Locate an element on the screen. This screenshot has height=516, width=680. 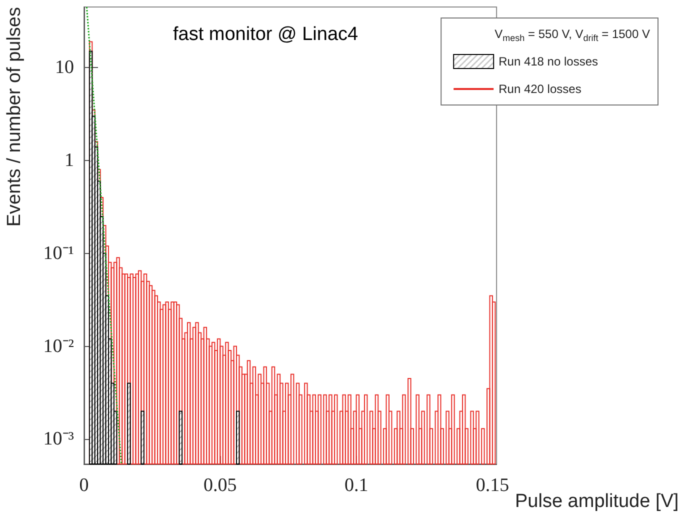
x-axis-title: Pulse amplitude [V] is located at coordinates (596, 501).